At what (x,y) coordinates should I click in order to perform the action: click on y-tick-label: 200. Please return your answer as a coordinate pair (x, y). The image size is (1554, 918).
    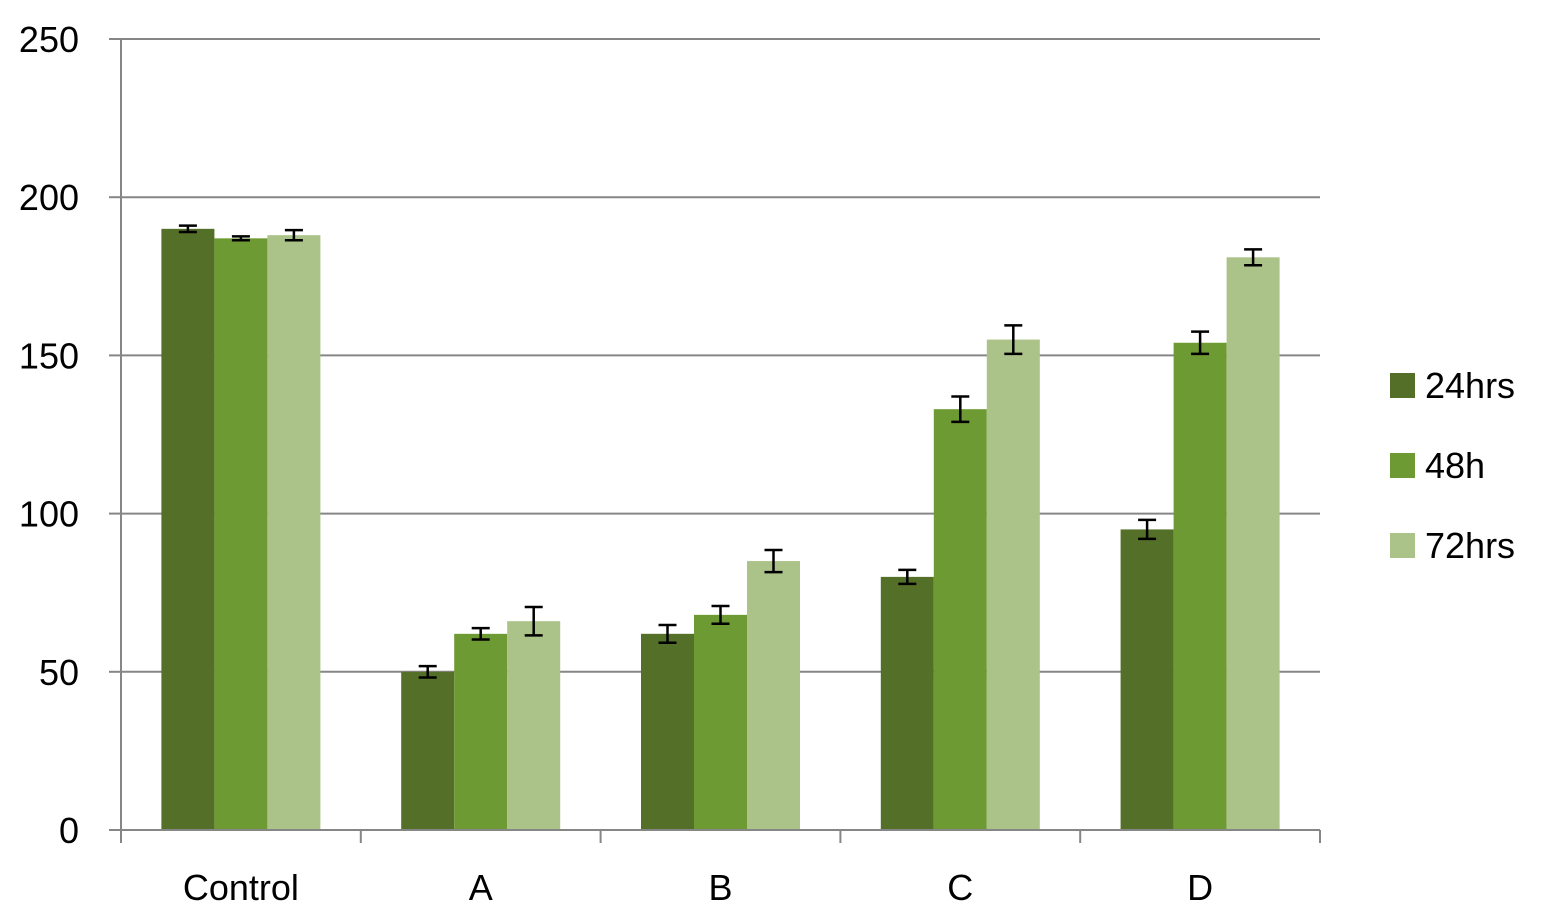
    Looking at the image, I should click on (49, 197).